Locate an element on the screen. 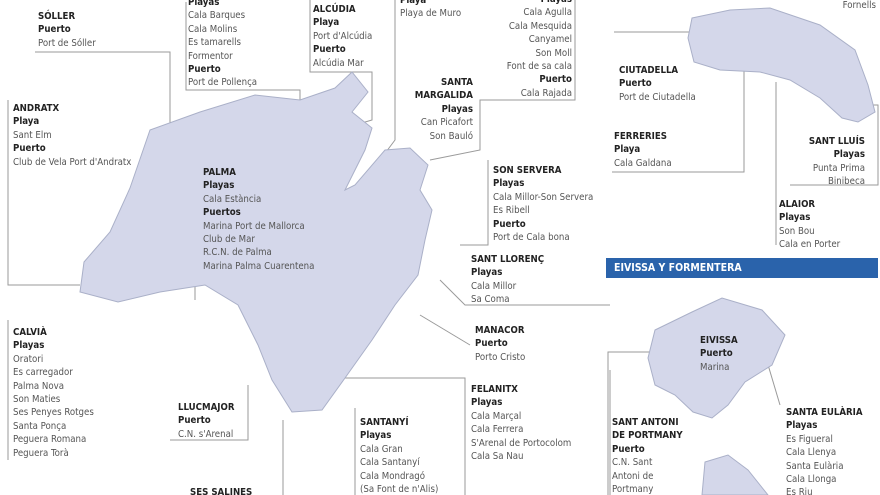 This screenshot has height=495, width=880. location-name: Marina is located at coordinates (715, 367).